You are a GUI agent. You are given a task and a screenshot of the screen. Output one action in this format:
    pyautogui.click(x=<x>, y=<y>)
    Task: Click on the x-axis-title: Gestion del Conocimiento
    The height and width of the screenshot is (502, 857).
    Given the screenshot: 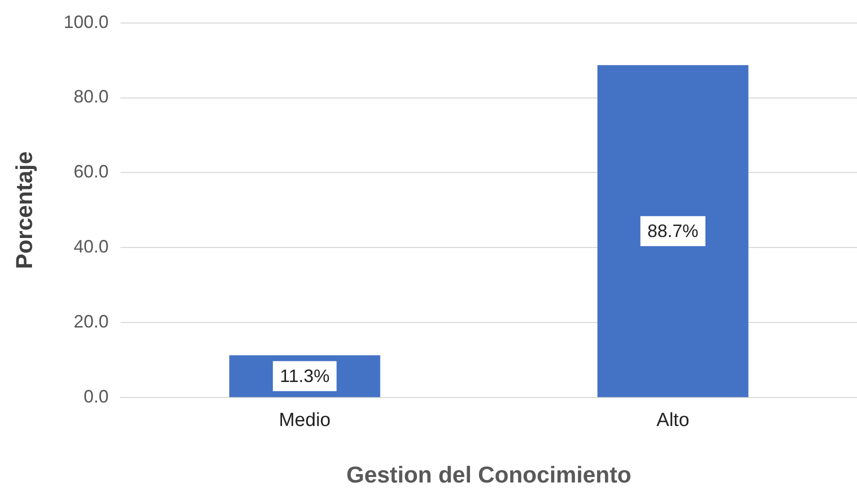 What is the action you would take?
    pyautogui.click(x=489, y=475)
    